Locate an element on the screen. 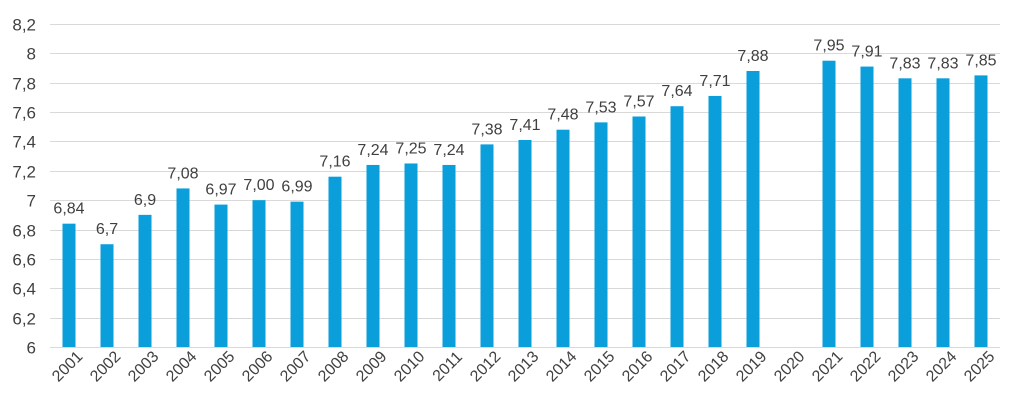 The image size is (1024, 416). bar-2006 is located at coordinates (259, 273).